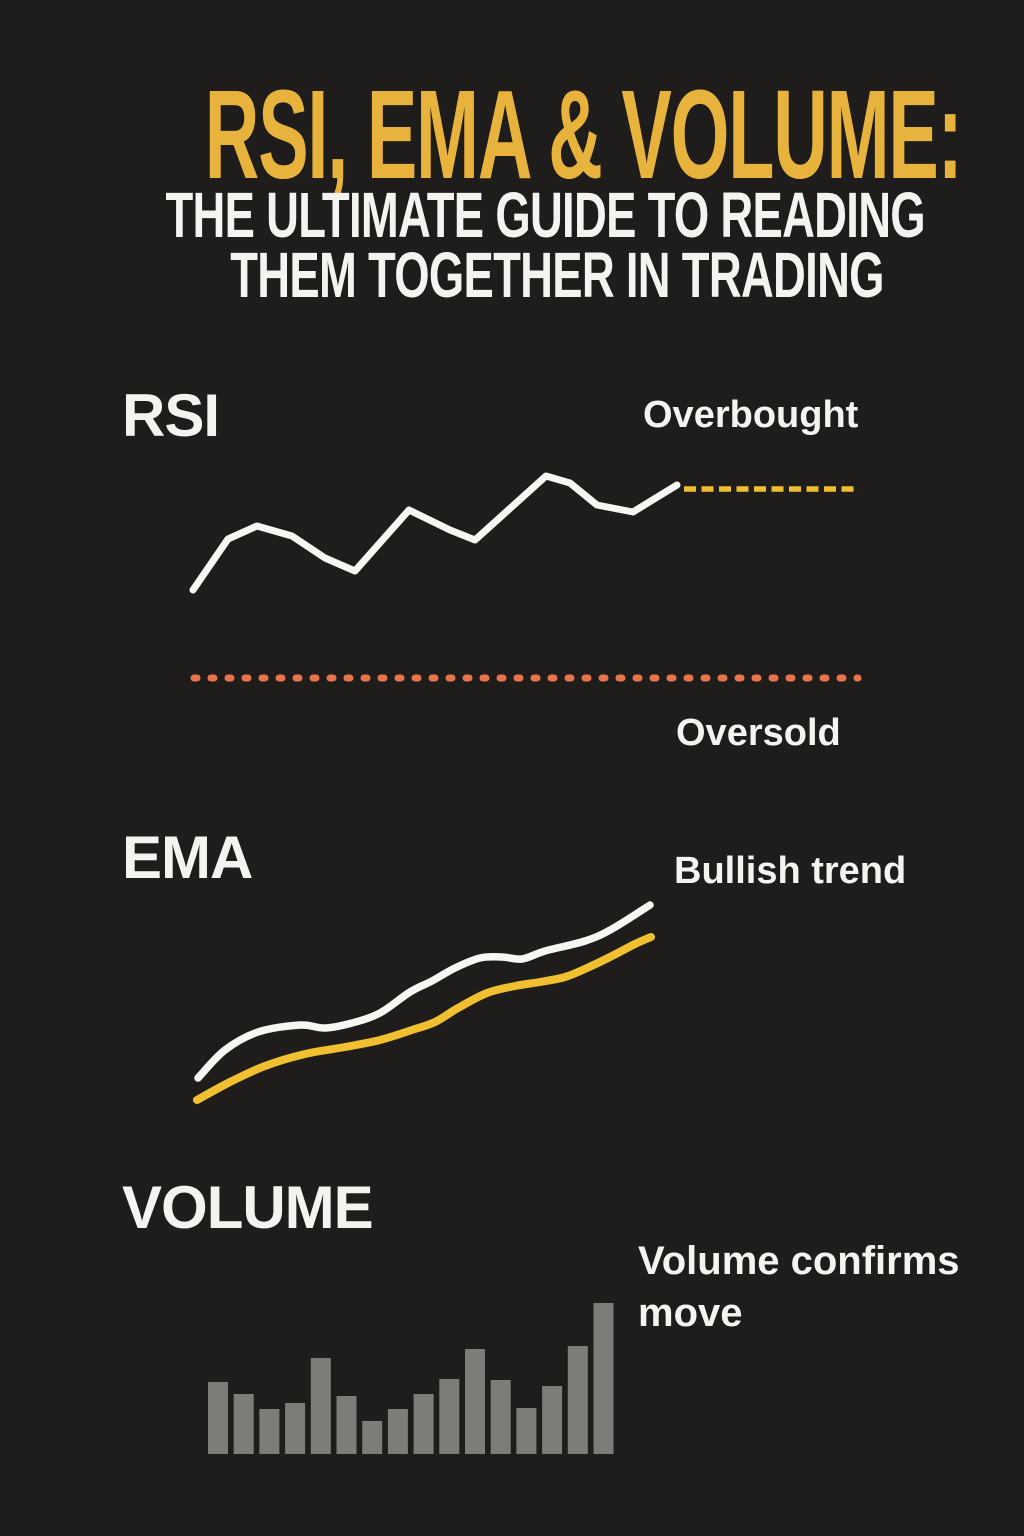  I want to click on ema-section-label: EMA, so click(187, 857).